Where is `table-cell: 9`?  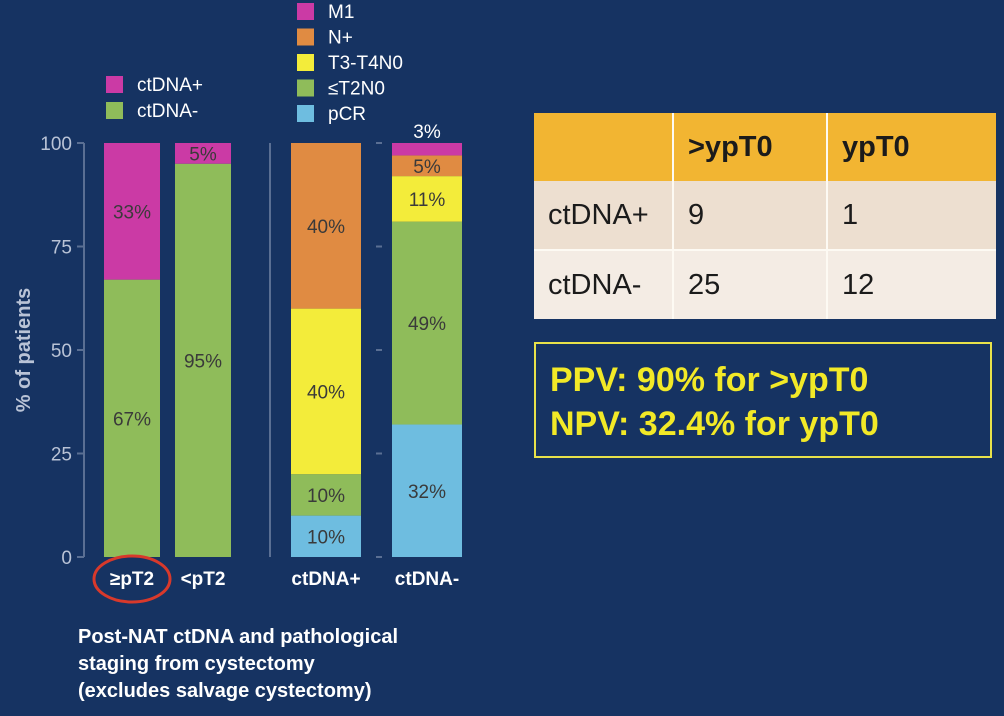 table-cell: 9 is located at coordinates (750, 215).